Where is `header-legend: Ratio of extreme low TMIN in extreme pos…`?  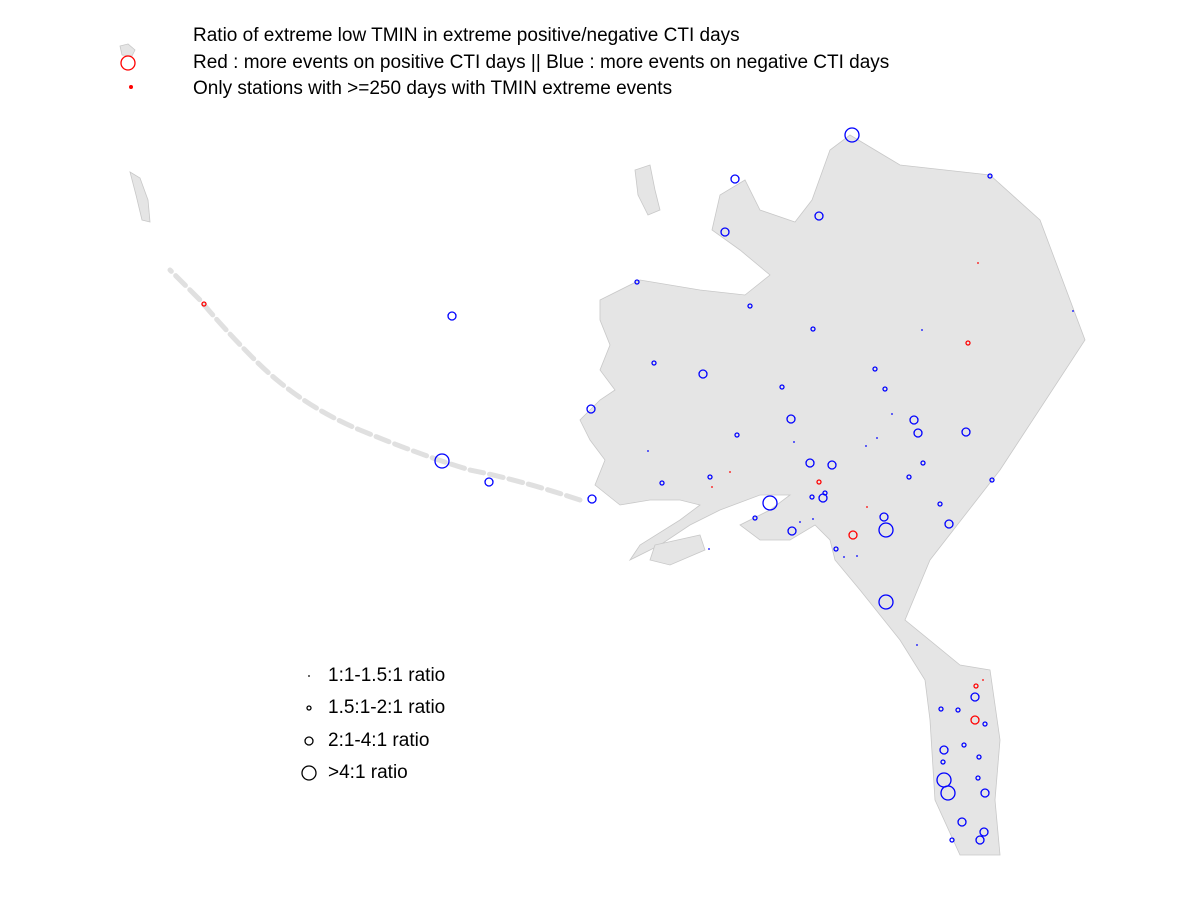 header-legend: Ratio of extreme low TMIN in extreme pos… is located at coordinates (504, 62).